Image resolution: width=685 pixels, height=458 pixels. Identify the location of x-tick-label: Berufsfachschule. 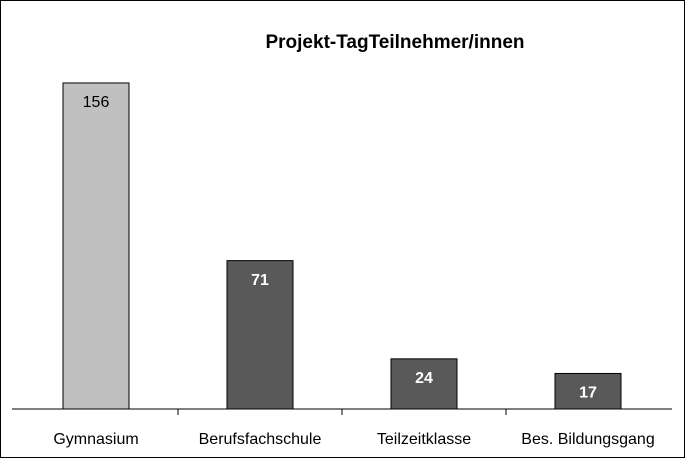
(260, 439).